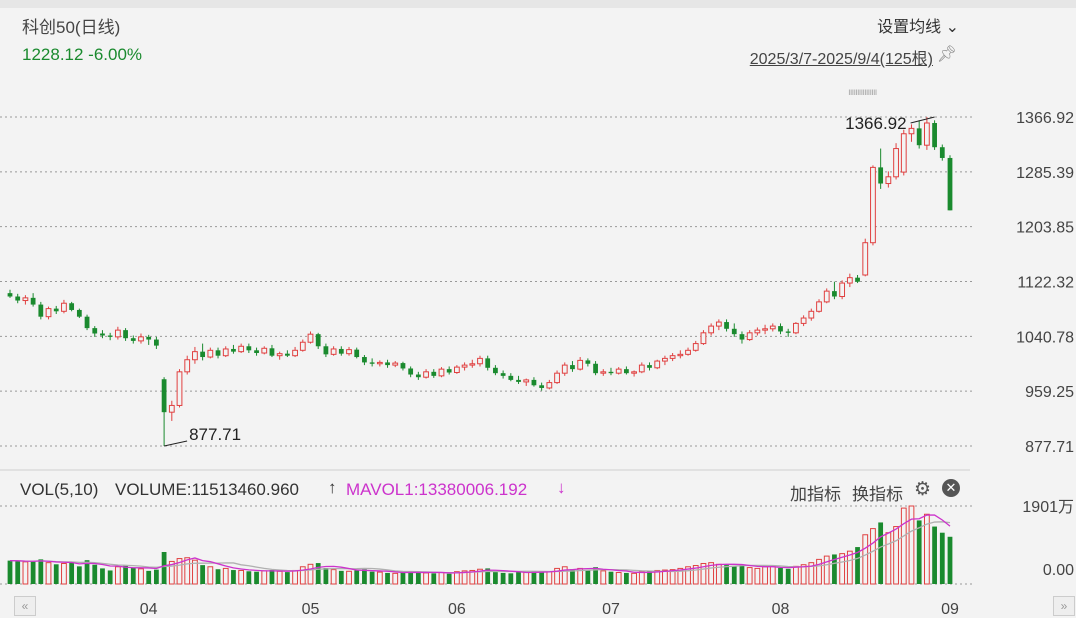 Image resolution: width=1076 pixels, height=618 pixels. I want to click on time-tick-label: 04, so click(149, 609).